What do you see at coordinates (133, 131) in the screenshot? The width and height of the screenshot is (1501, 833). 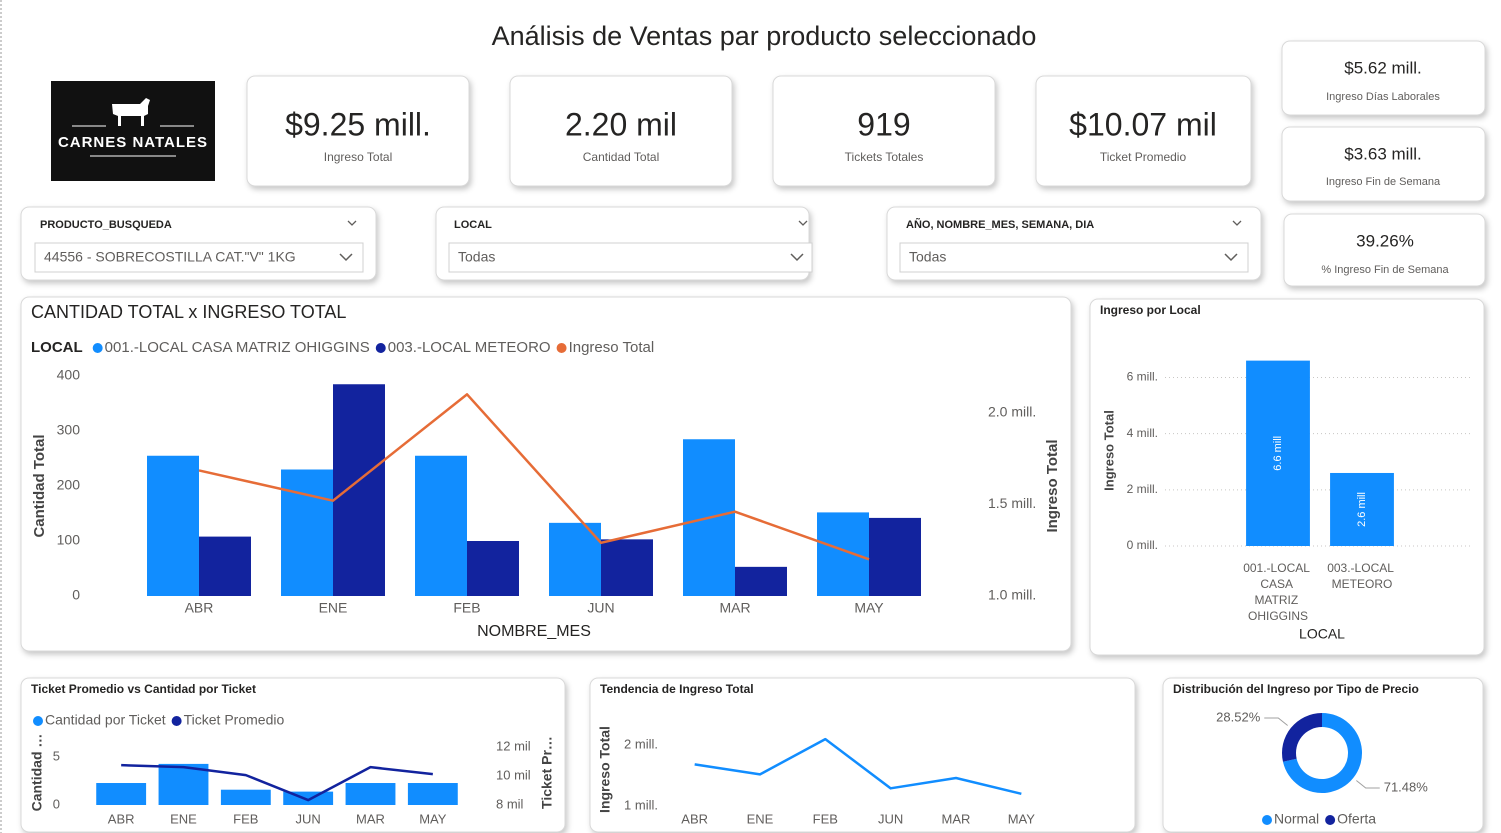 I see `logo: CARNES NATALES` at bounding box center [133, 131].